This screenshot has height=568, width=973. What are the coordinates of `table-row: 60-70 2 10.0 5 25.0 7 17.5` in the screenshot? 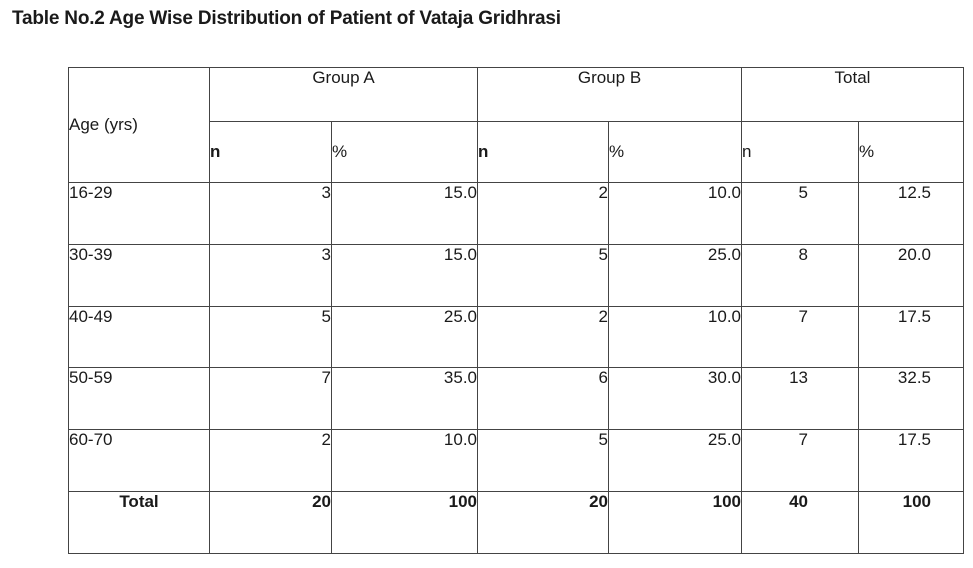 It's located at (516, 461).